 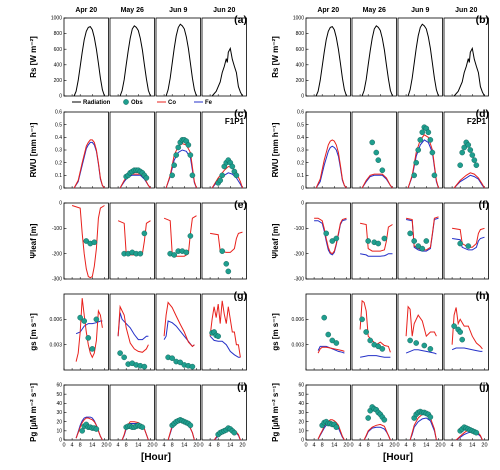 I want to click on y-axis-label: Ψleaf [m], so click(x=275, y=240).